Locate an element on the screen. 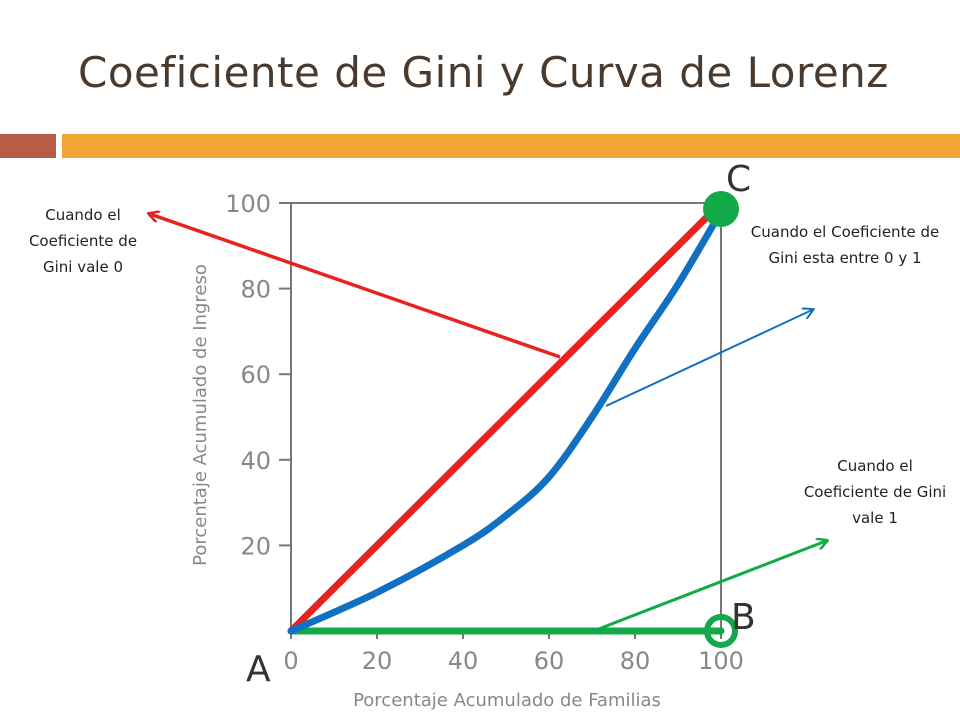  point-b-label: B is located at coordinates (743, 617).